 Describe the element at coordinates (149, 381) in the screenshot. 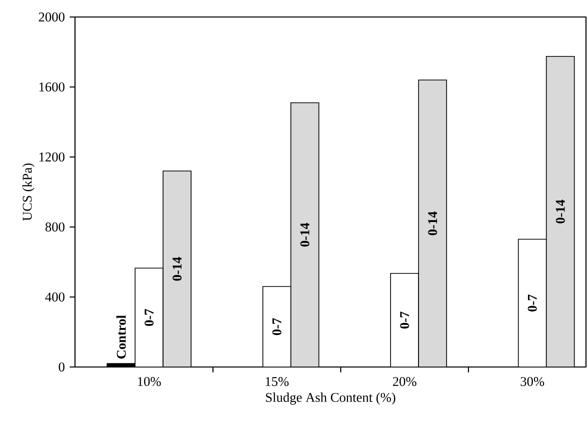

I see `x-tick-label: 10%` at that location.